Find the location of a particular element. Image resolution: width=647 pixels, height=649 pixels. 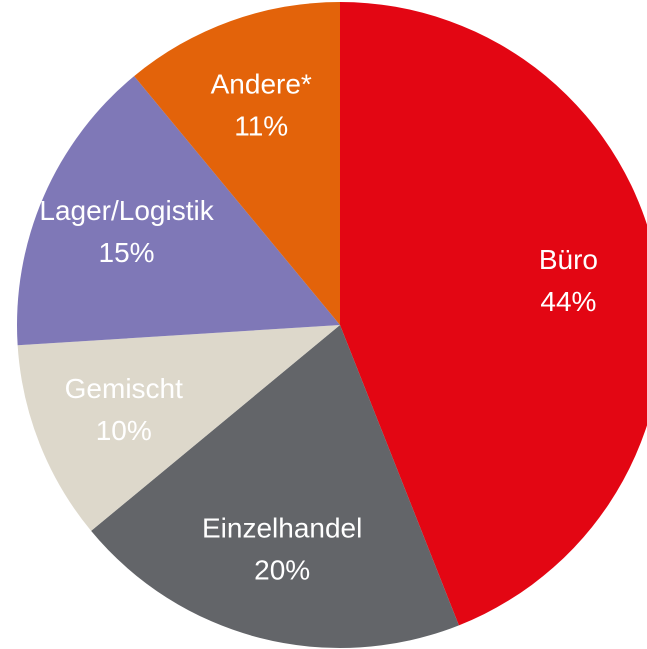

slice-label: Einzelhandel is located at coordinates (282, 528).